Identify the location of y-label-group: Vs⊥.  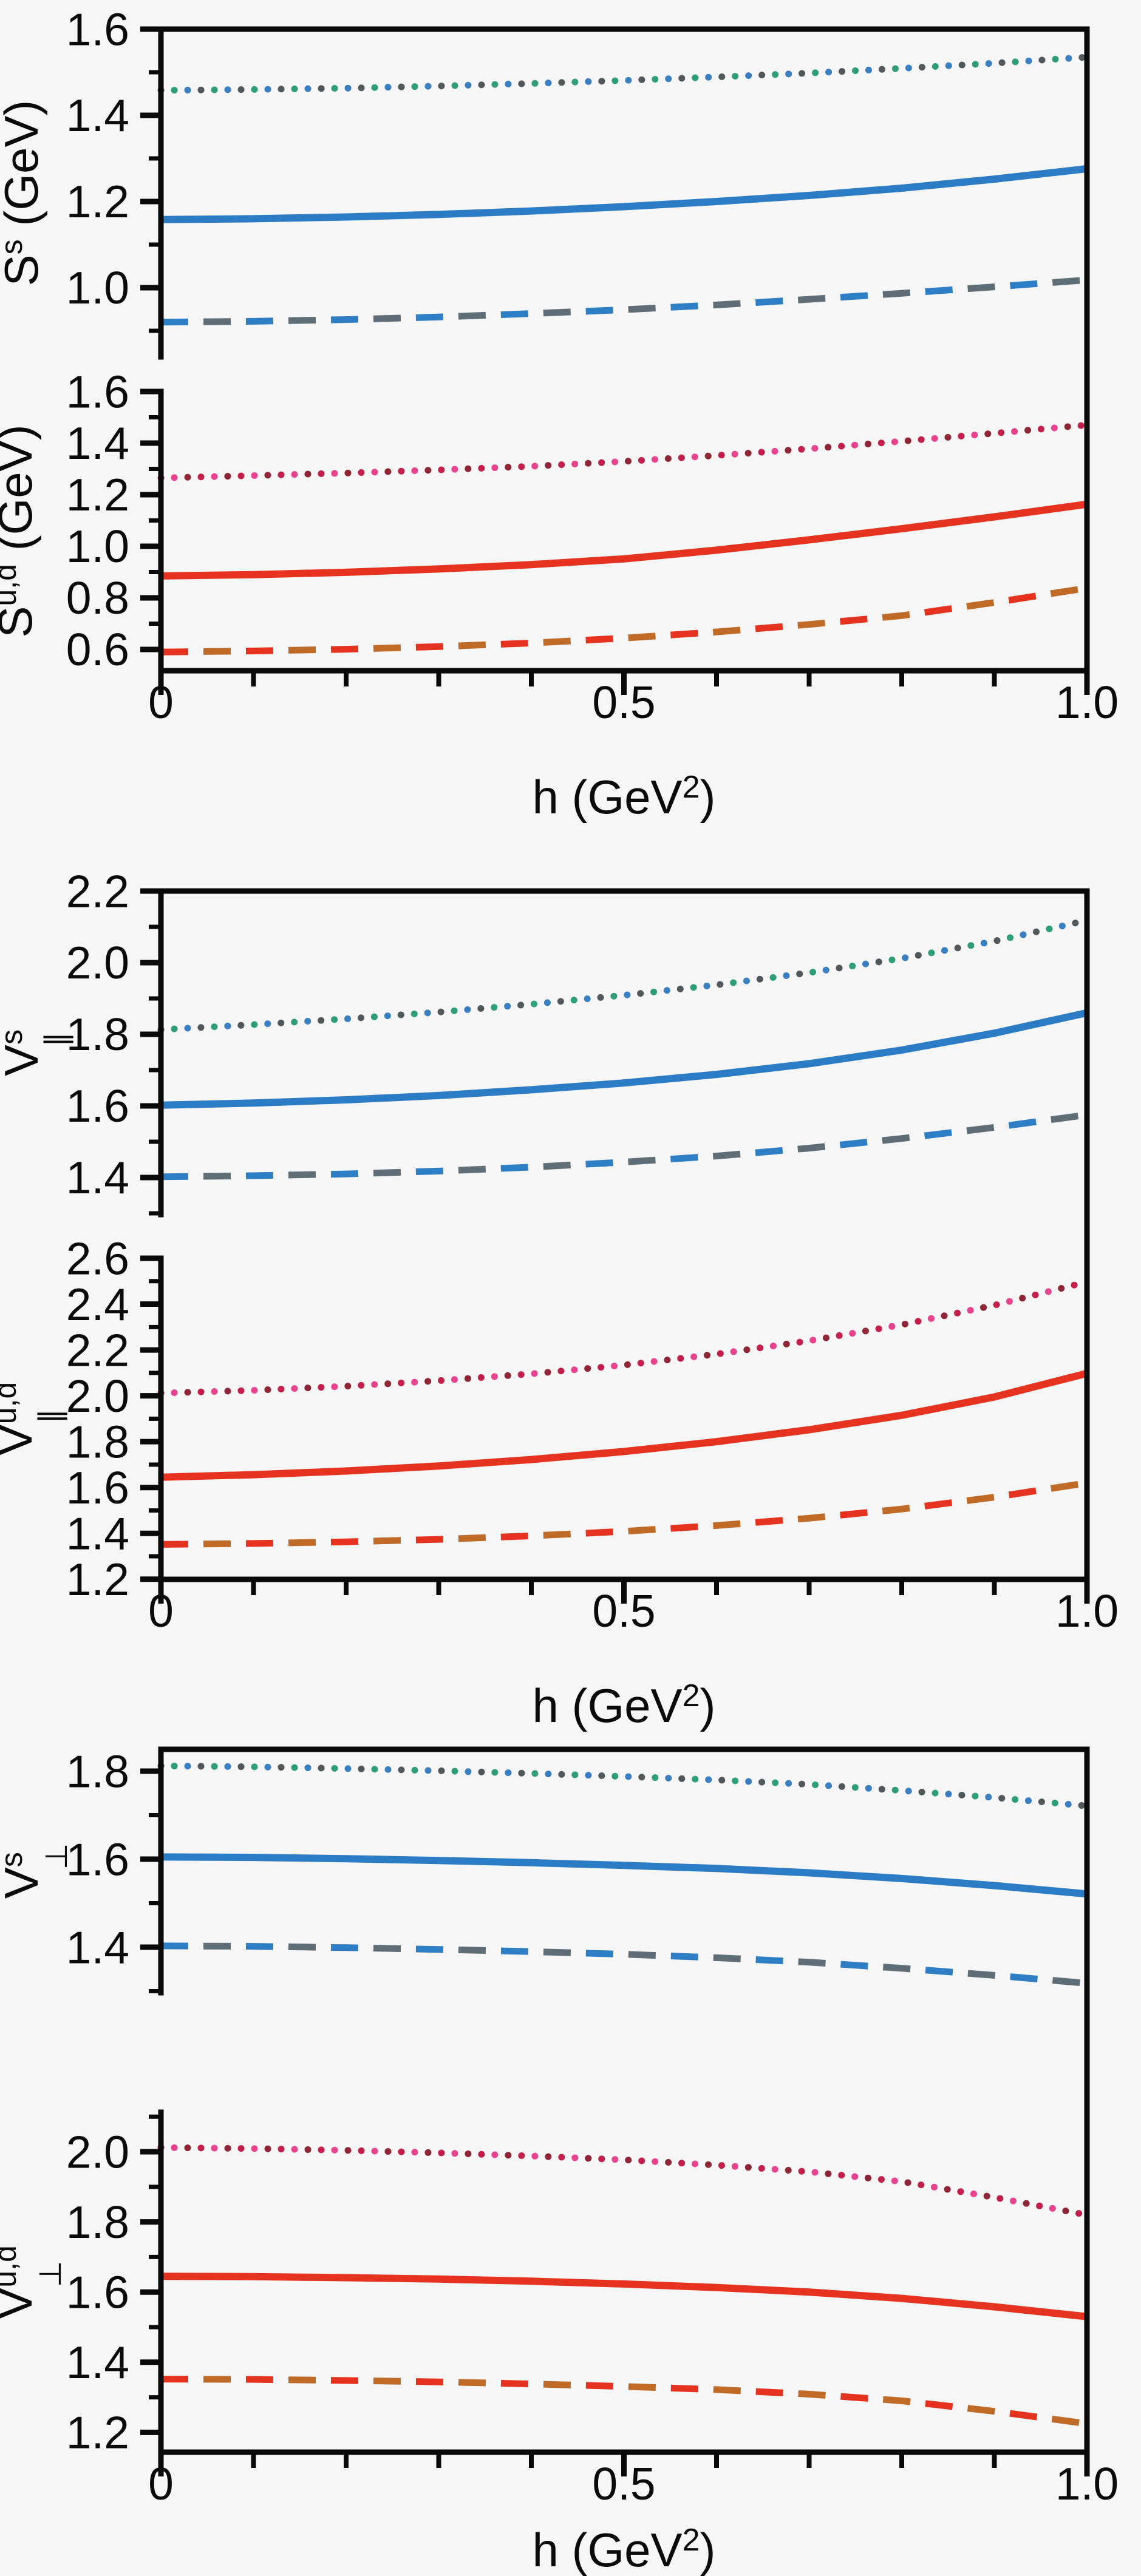
(37, 1871).